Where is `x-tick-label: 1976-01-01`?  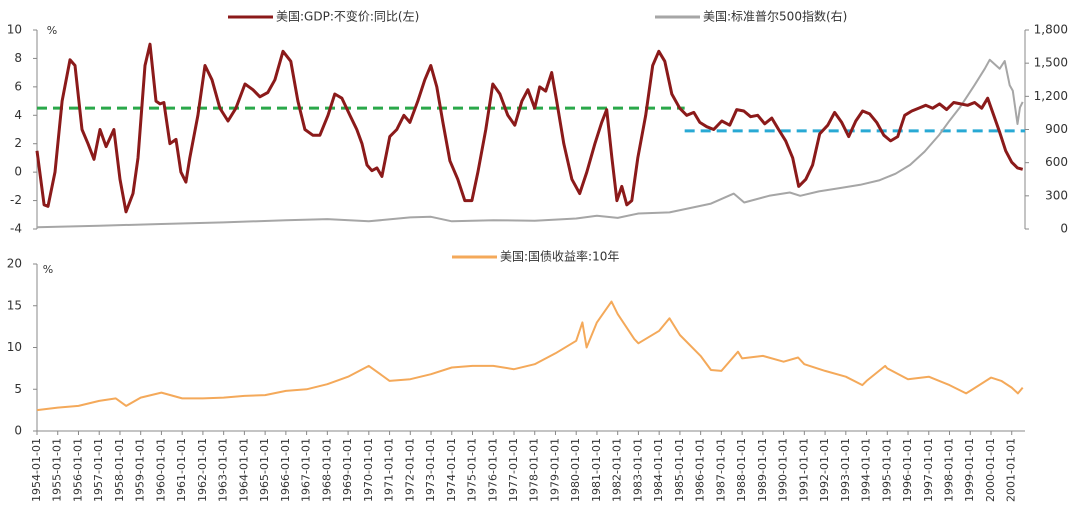
x-tick-label: 1976-01-01 is located at coordinates (492, 470).